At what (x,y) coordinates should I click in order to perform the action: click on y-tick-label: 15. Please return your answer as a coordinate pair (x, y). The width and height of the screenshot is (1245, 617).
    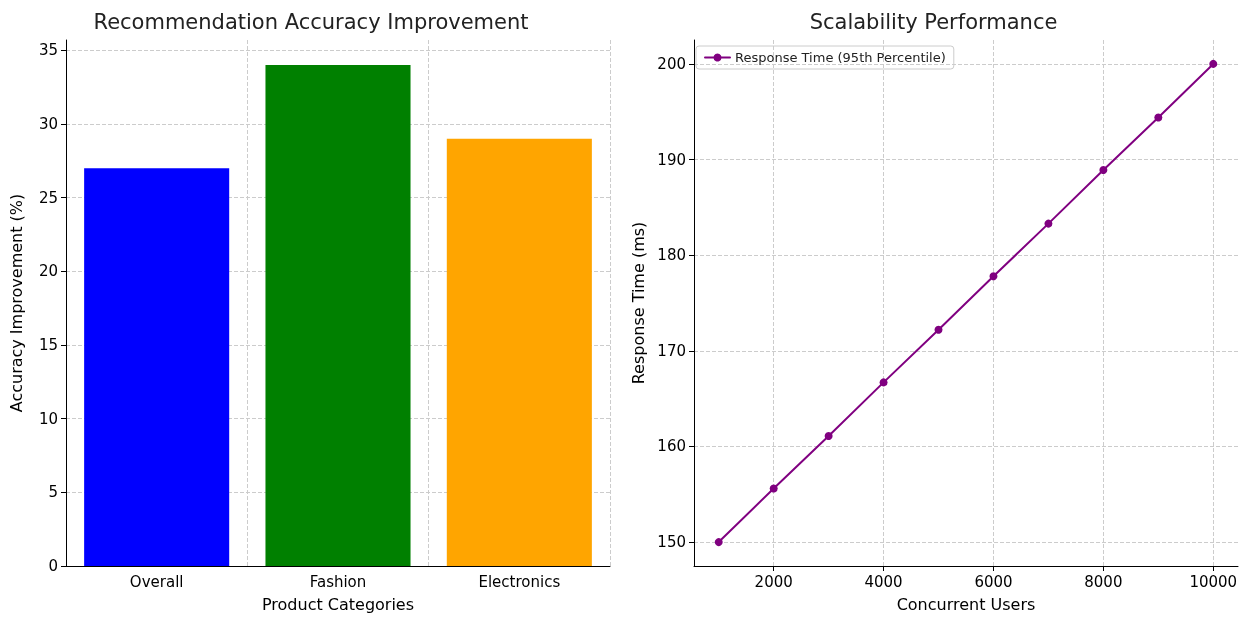
    Looking at the image, I should click on (48, 344).